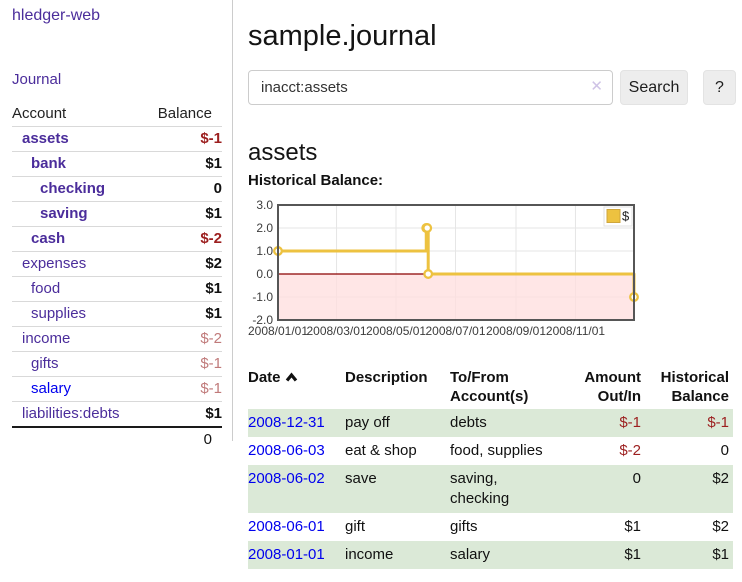 This screenshot has width=742, height=582. Describe the element at coordinates (636, 478) in the screenshot. I see `transaction-amount: 0` at that location.